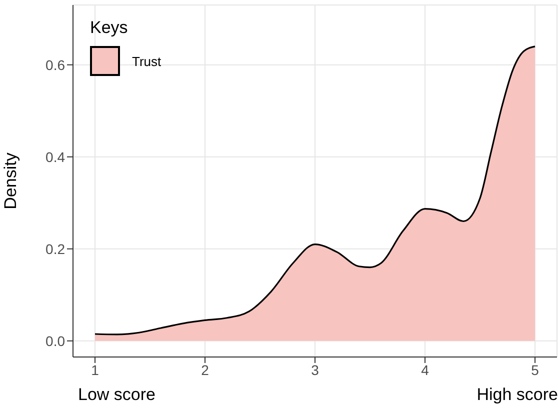 Image resolution: width=558 pixels, height=409 pixels. What do you see at coordinates (56, 156) in the screenshot?
I see `y-tick-label: 0.4` at bounding box center [56, 156].